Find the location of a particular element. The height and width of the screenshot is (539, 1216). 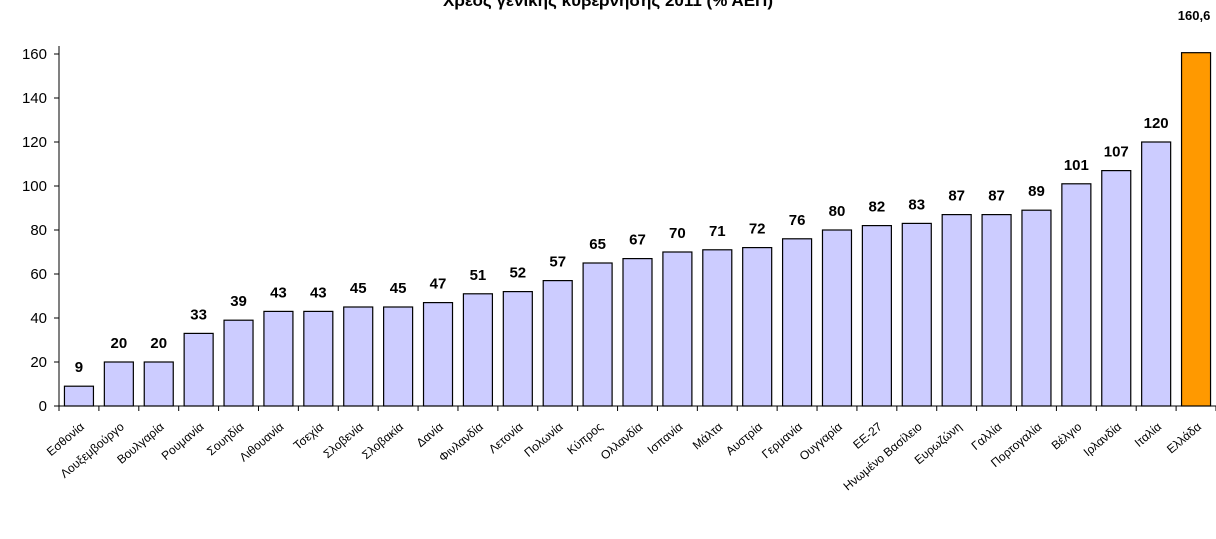

bar-value-label: 76 is located at coordinates (797, 220).